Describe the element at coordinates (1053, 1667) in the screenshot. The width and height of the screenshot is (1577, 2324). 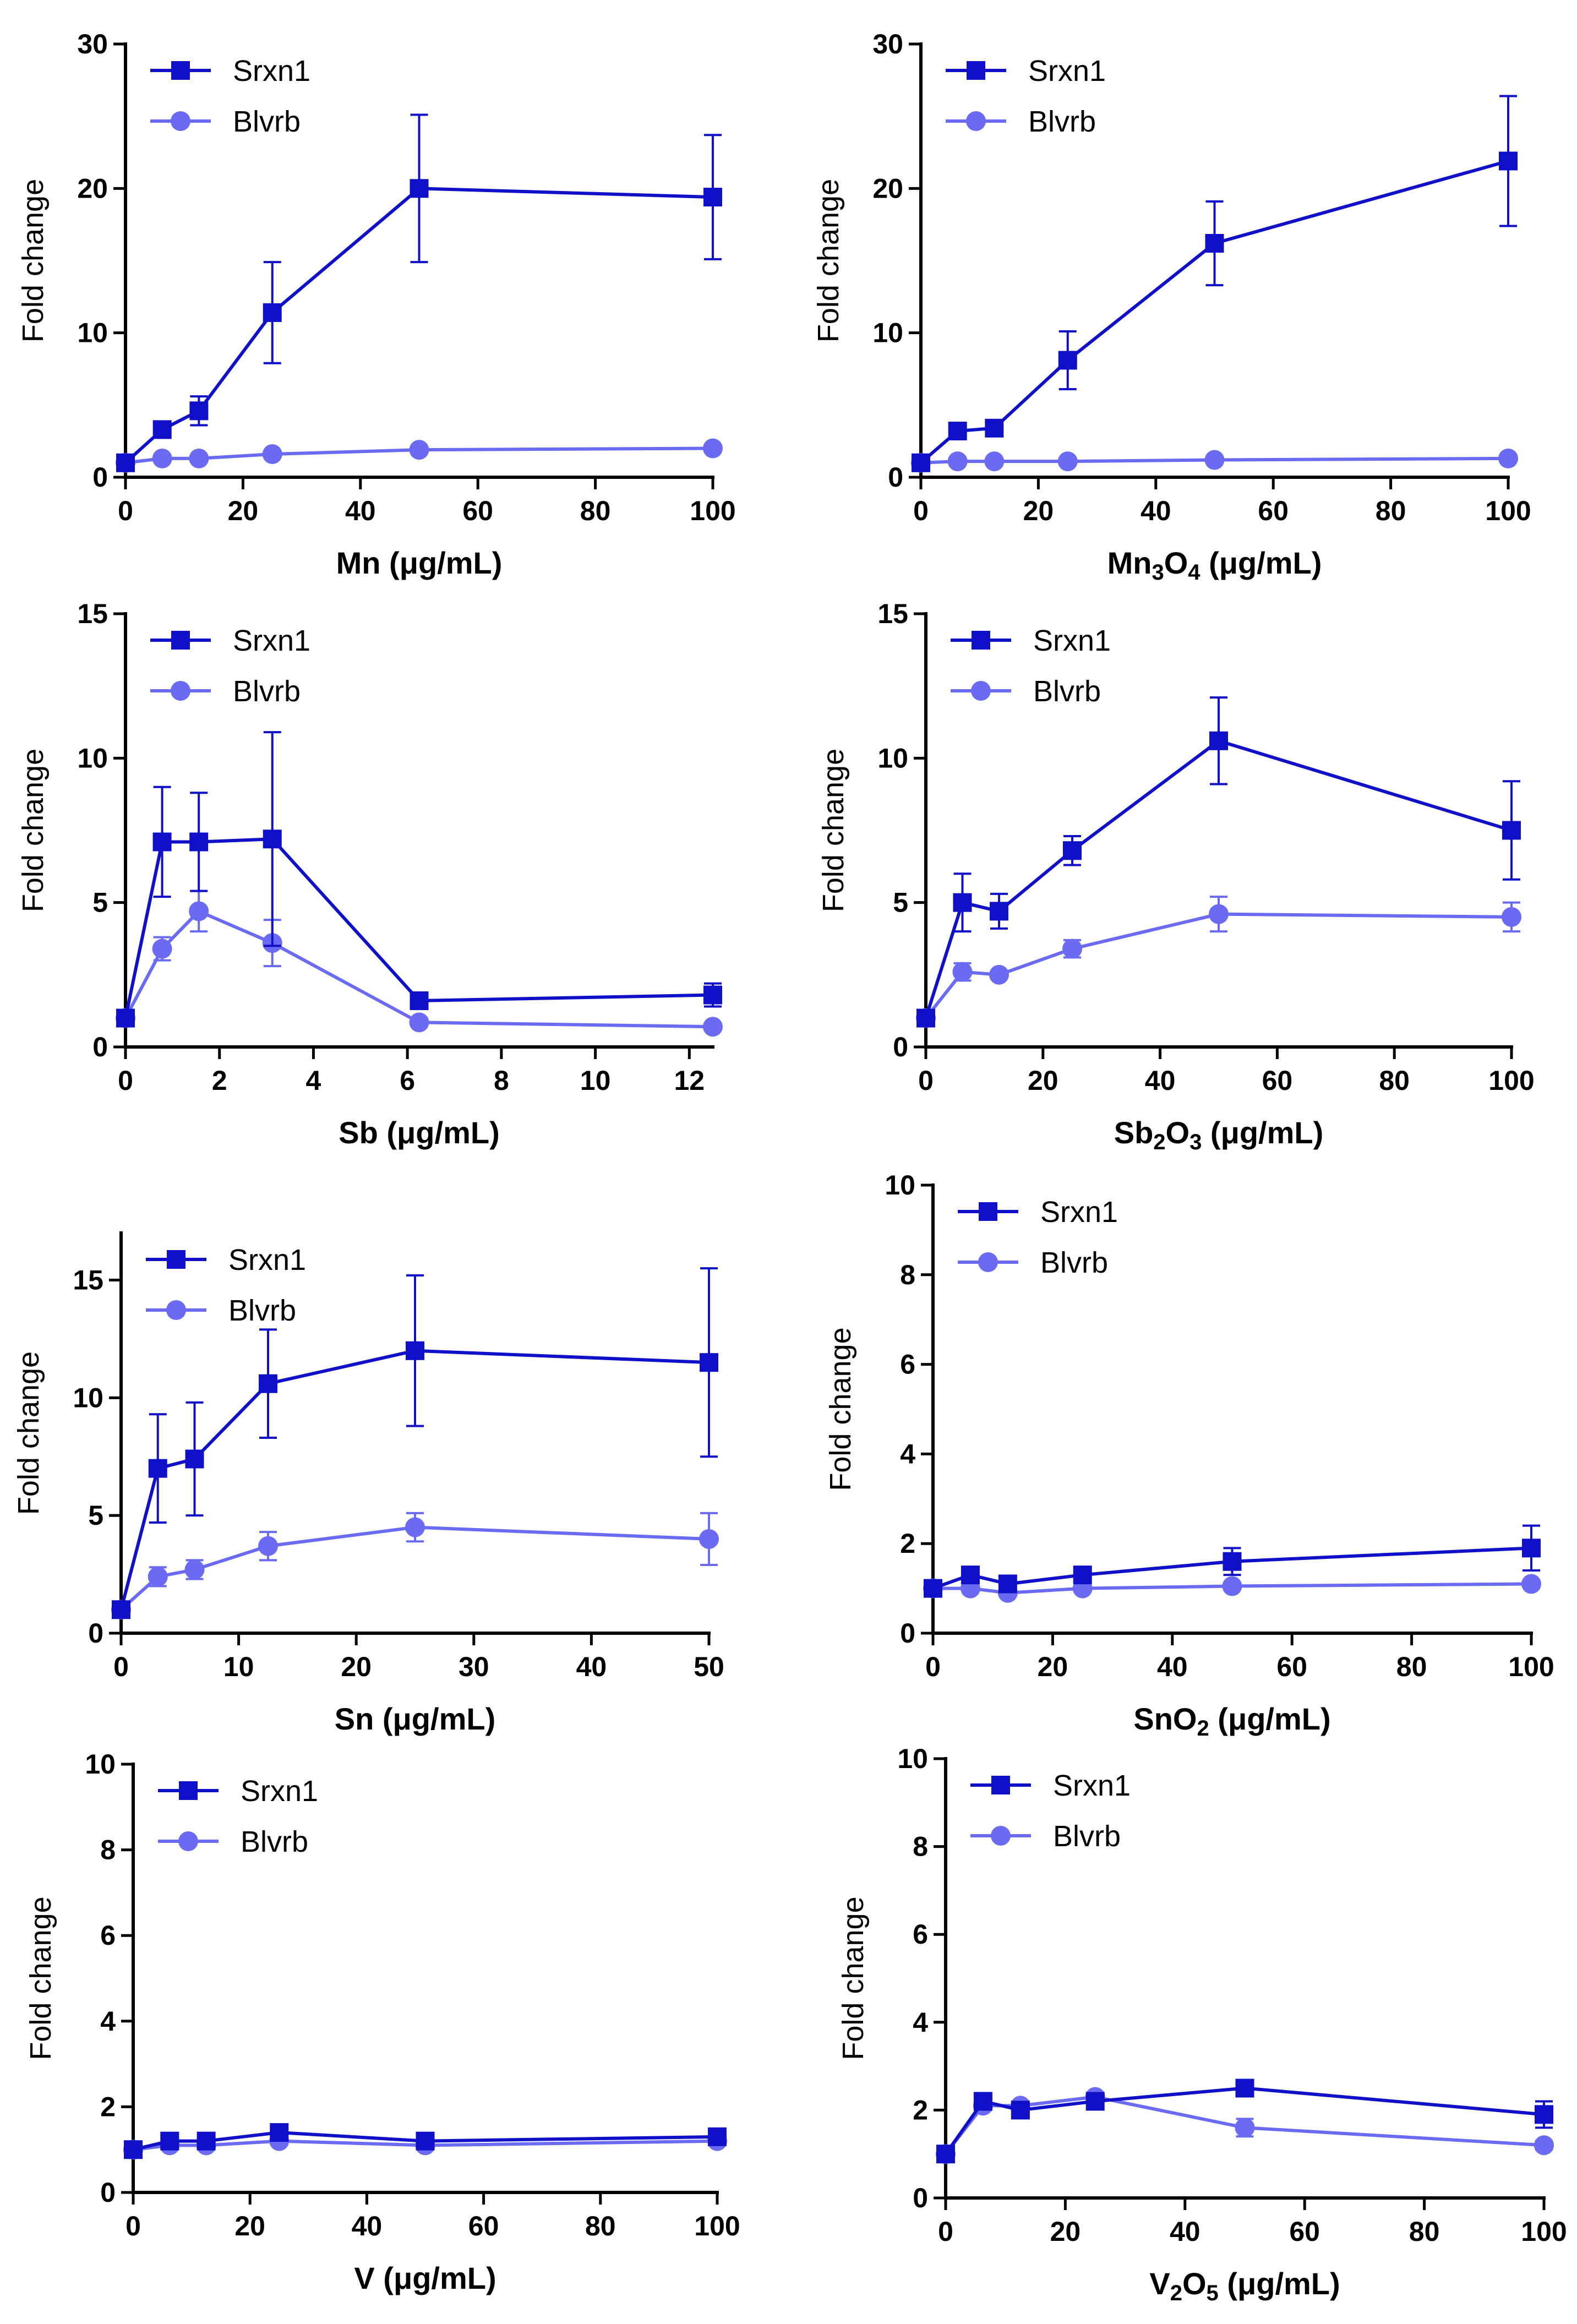
I see `x-tick-label: 20` at that location.